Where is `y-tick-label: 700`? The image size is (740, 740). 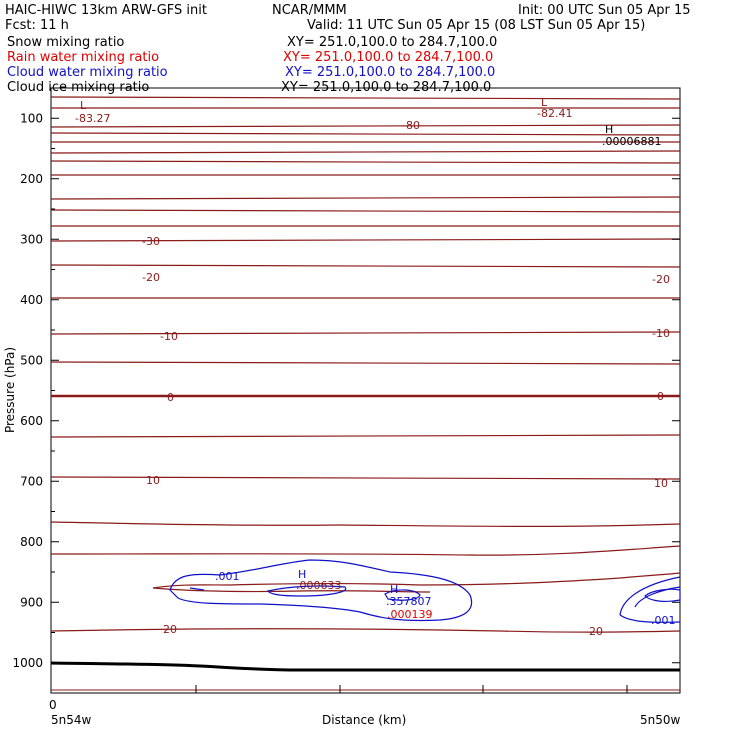
y-tick-label: 700 is located at coordinates (31, 481).